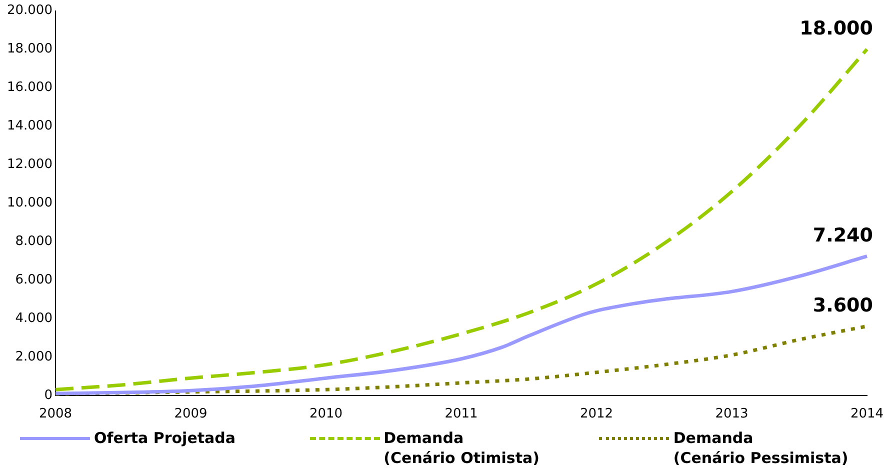  I want to click on y-tick-label: 14.000, so click(29, 126).